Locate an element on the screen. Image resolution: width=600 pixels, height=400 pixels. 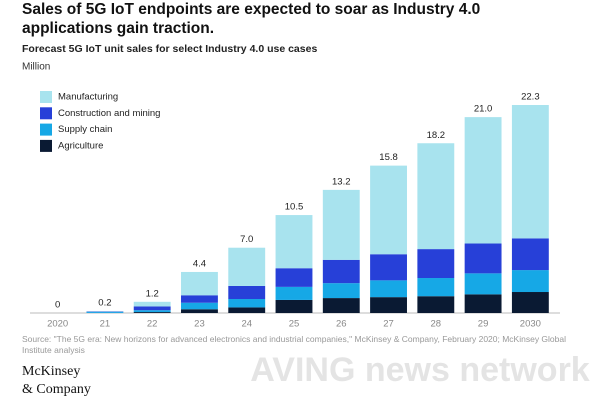
x-tick-label: 26 is located at coordinates (341, 324).